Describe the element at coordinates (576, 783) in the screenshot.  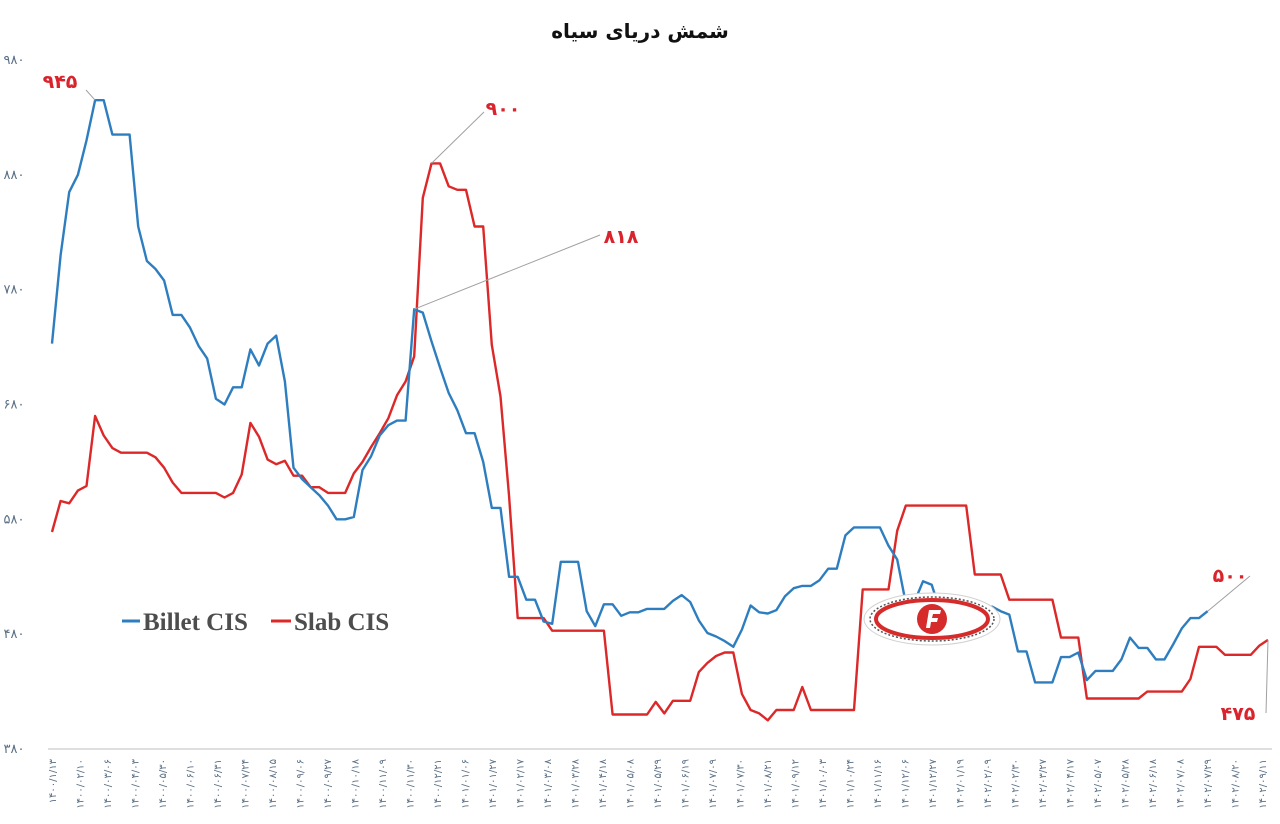
I see `x-tick-label: ۱۴۰۱/۰۳/۲۸` at that location.